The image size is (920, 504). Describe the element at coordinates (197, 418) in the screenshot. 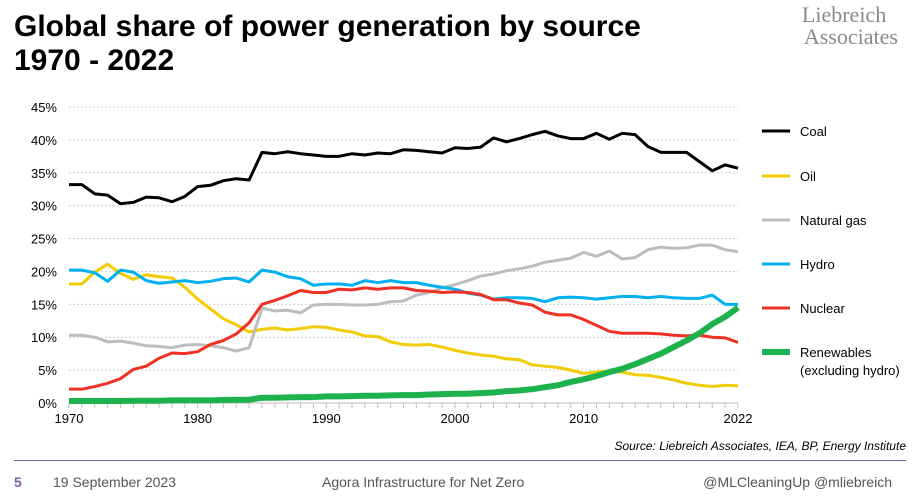

I see `x-tick-label: 1980` at that location.